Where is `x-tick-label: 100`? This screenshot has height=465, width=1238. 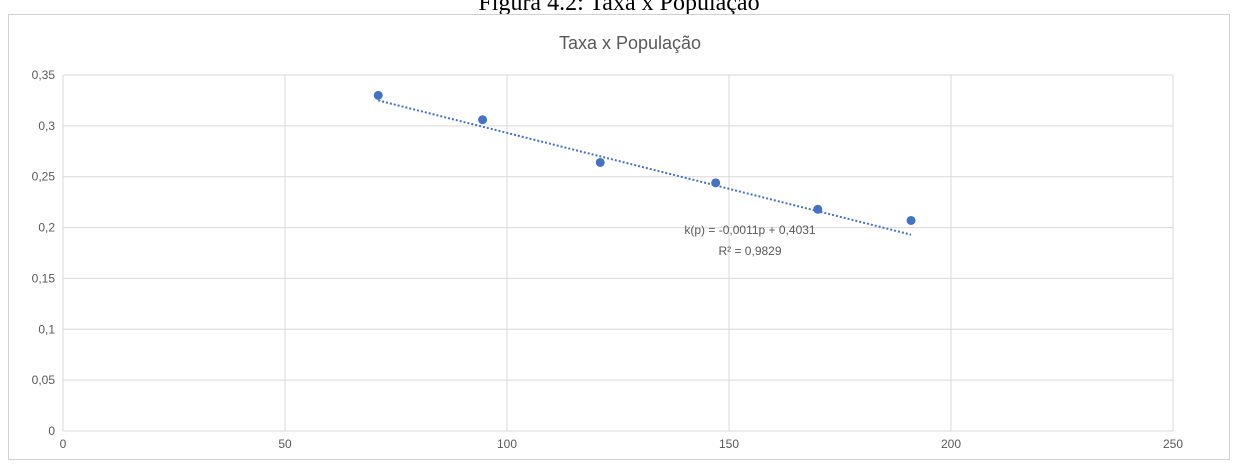
x-tick-label: 100 is located at coordinates (507, 444).